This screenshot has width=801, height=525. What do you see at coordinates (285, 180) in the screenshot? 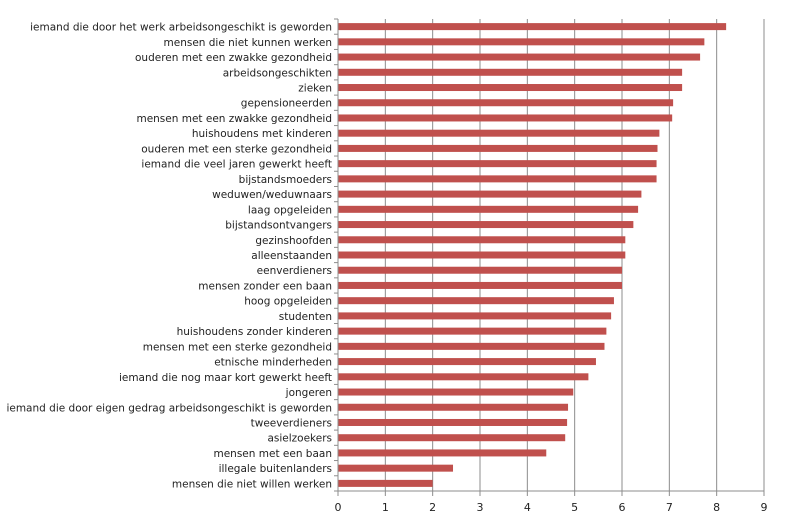
I see `category-label: bijstandsmoeders` at bounding box center [285, 180].